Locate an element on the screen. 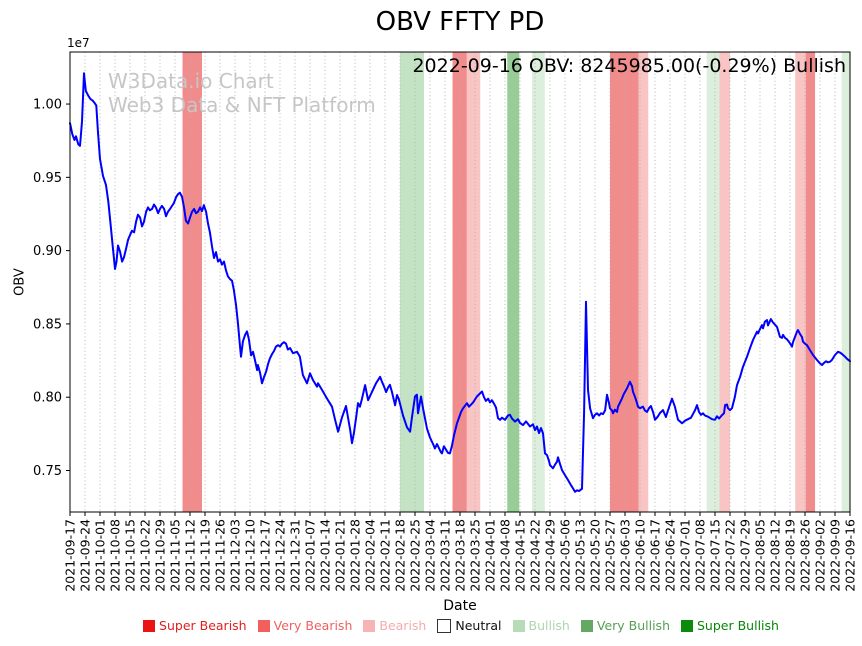 The width and height of the screenshot is (862, 646). watermark-line2: Web3 Data & NFT Platform is located at coordinates (242, 105).